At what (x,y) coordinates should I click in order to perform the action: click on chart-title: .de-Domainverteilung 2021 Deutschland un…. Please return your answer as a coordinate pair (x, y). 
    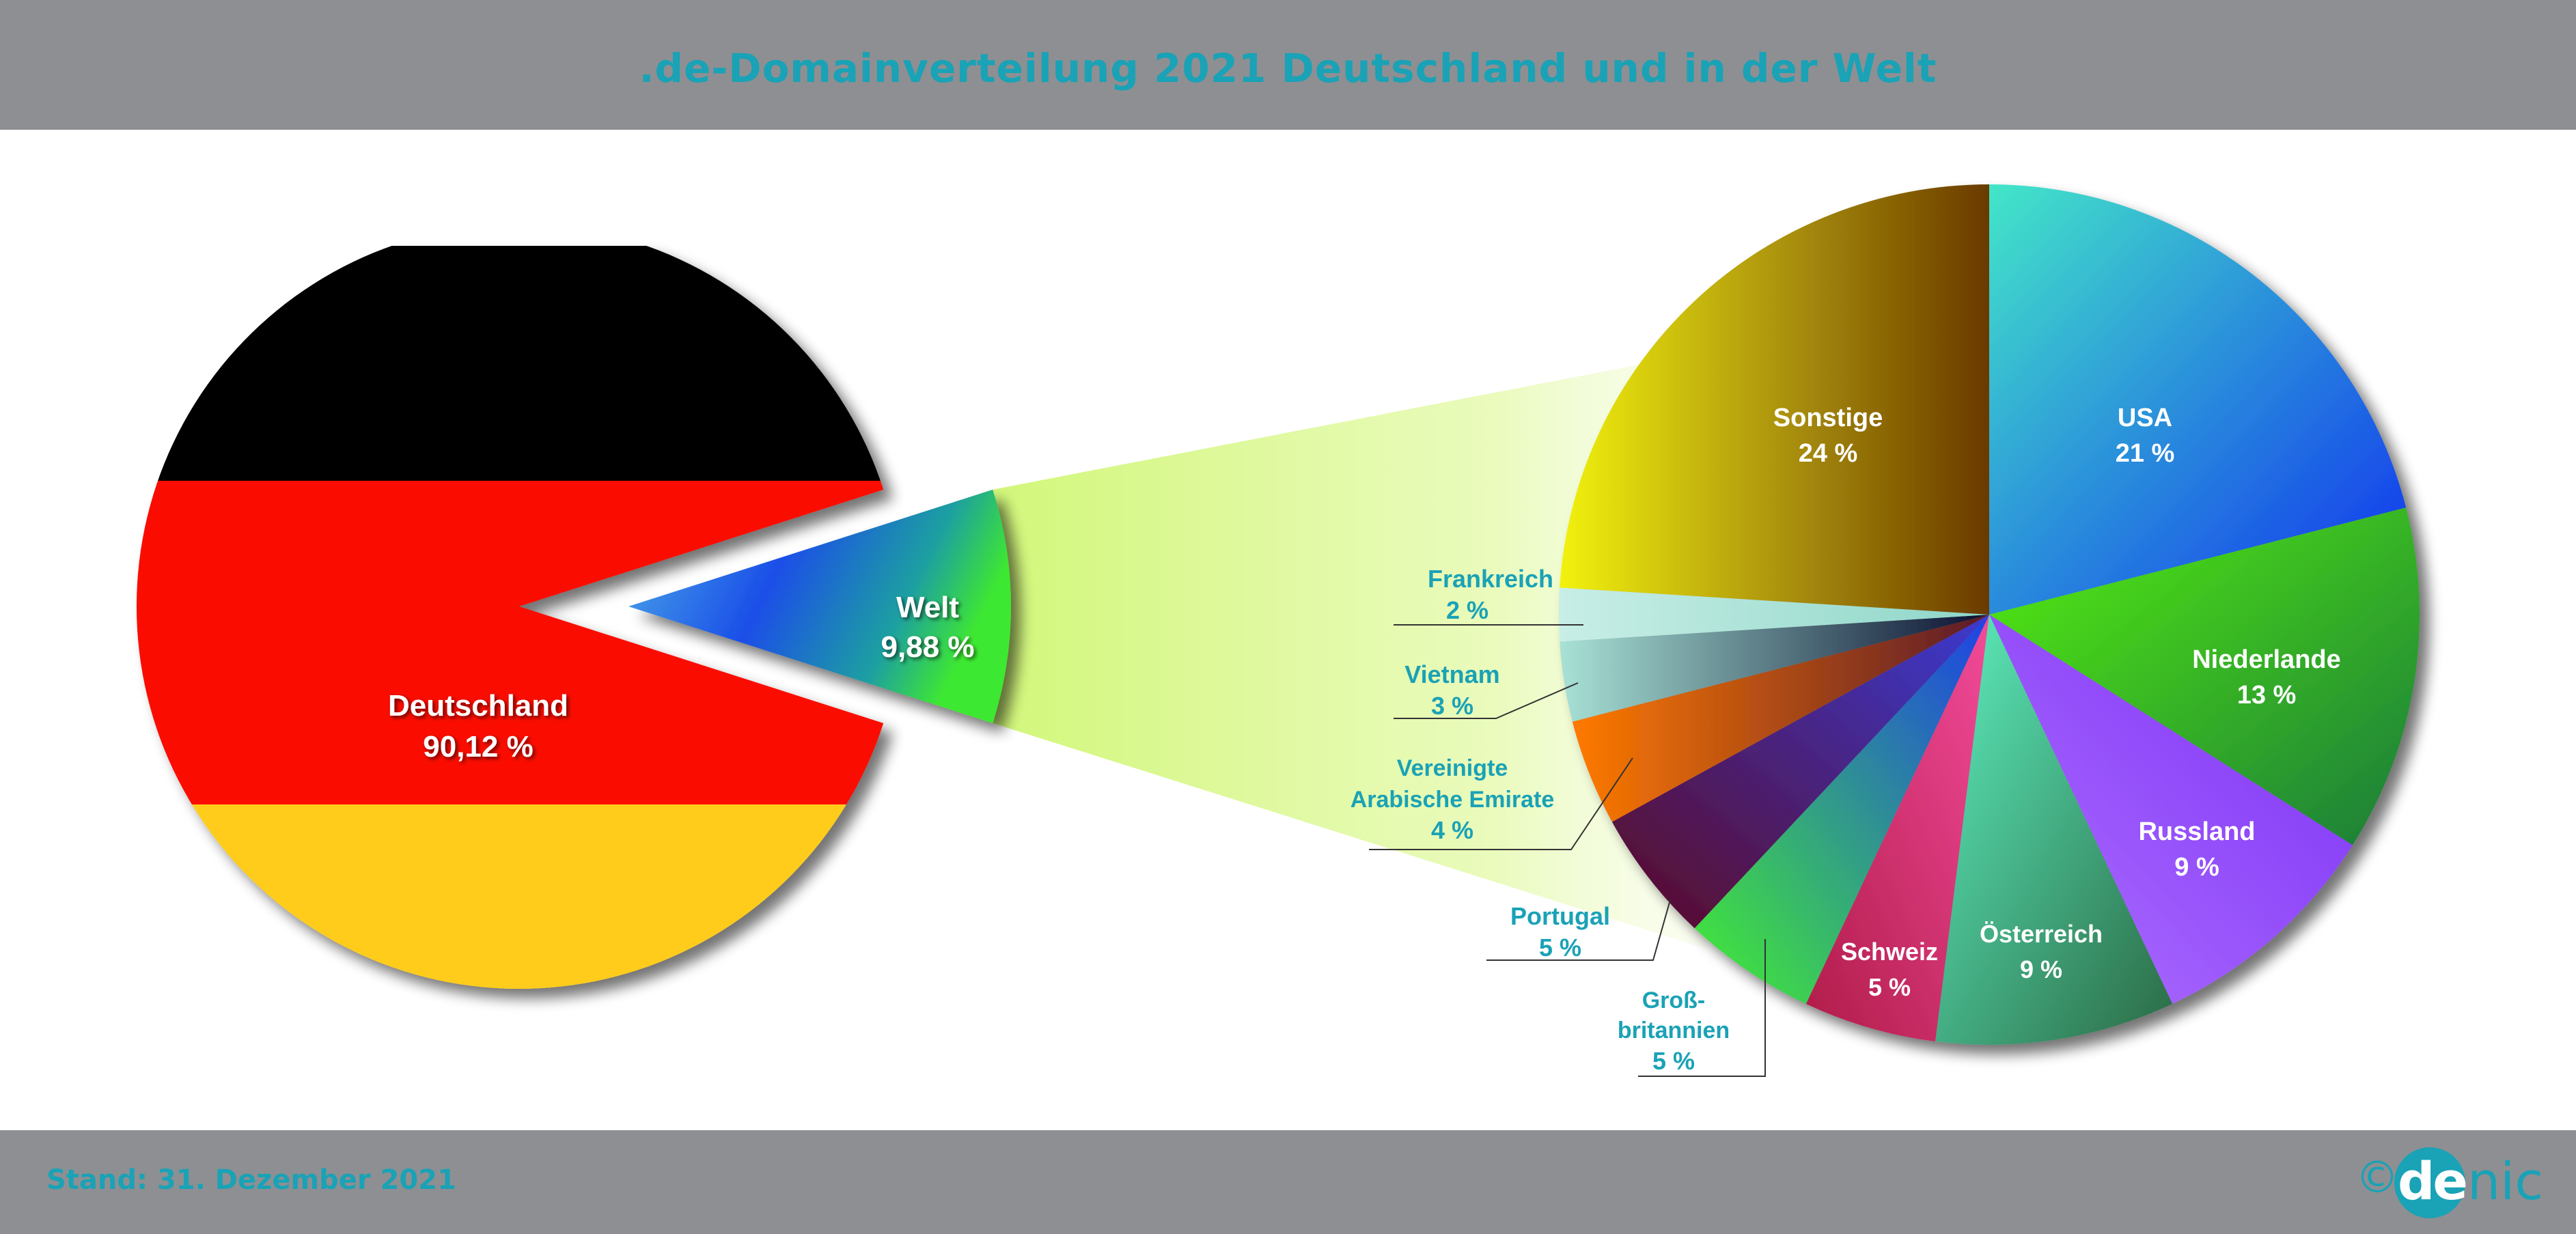
    Looking at the image, I should click on (1288, 68).